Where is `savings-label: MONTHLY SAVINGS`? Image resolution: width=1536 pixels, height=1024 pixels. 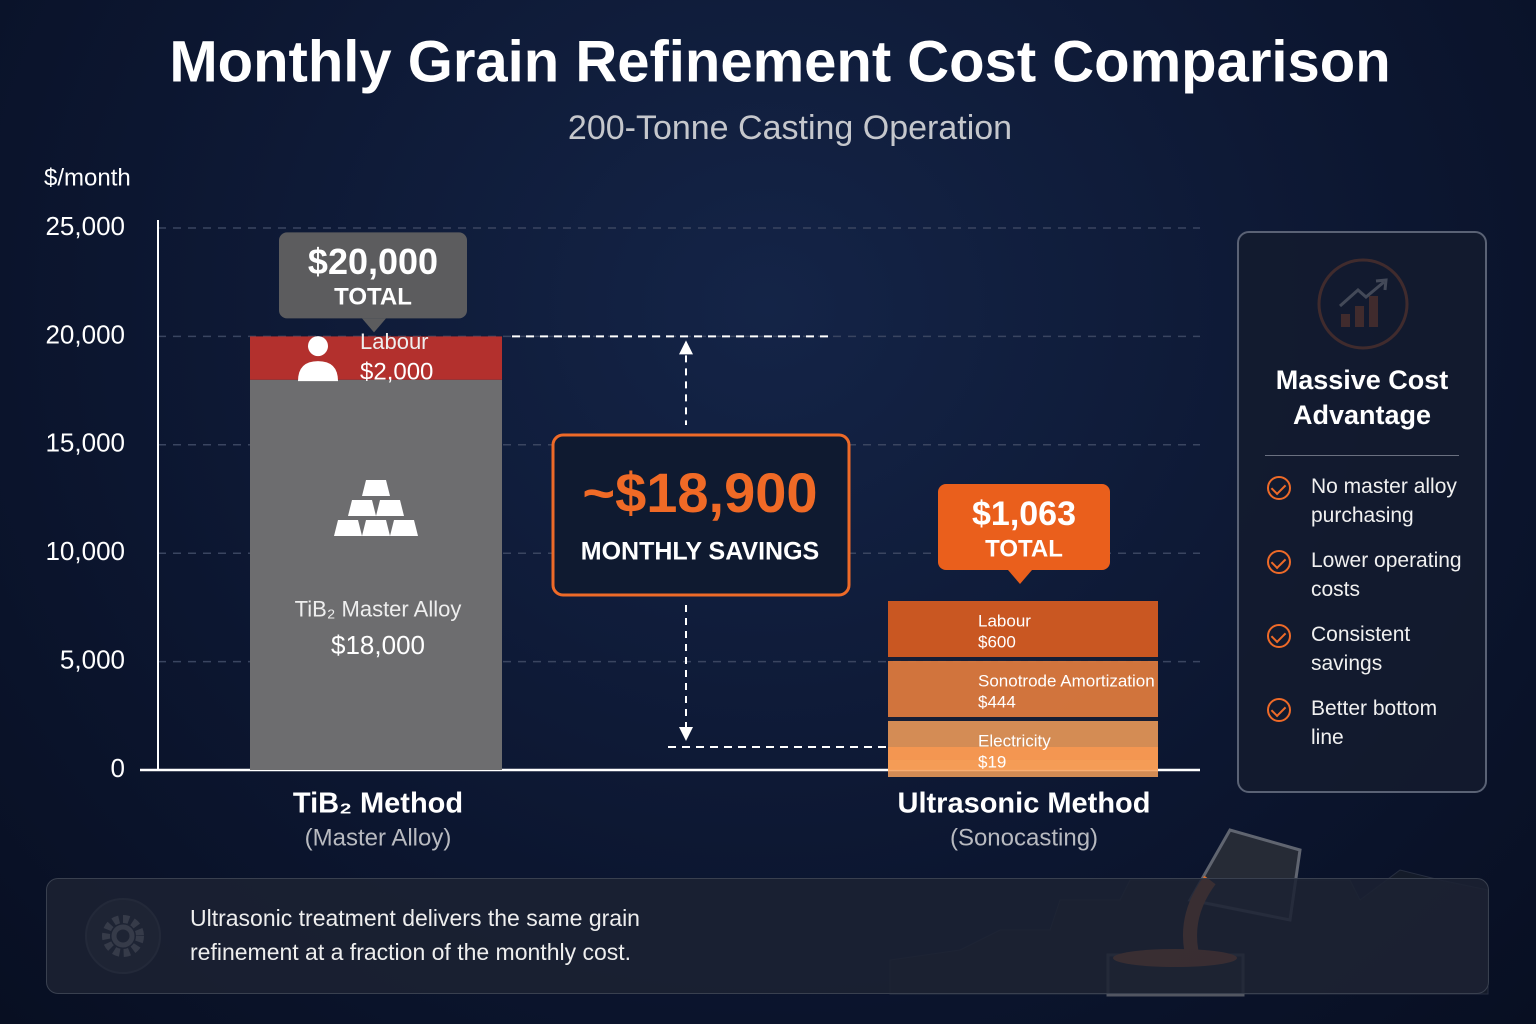 savings-label: MONTHLY SAVINGS is located at coordinates (700, 552).